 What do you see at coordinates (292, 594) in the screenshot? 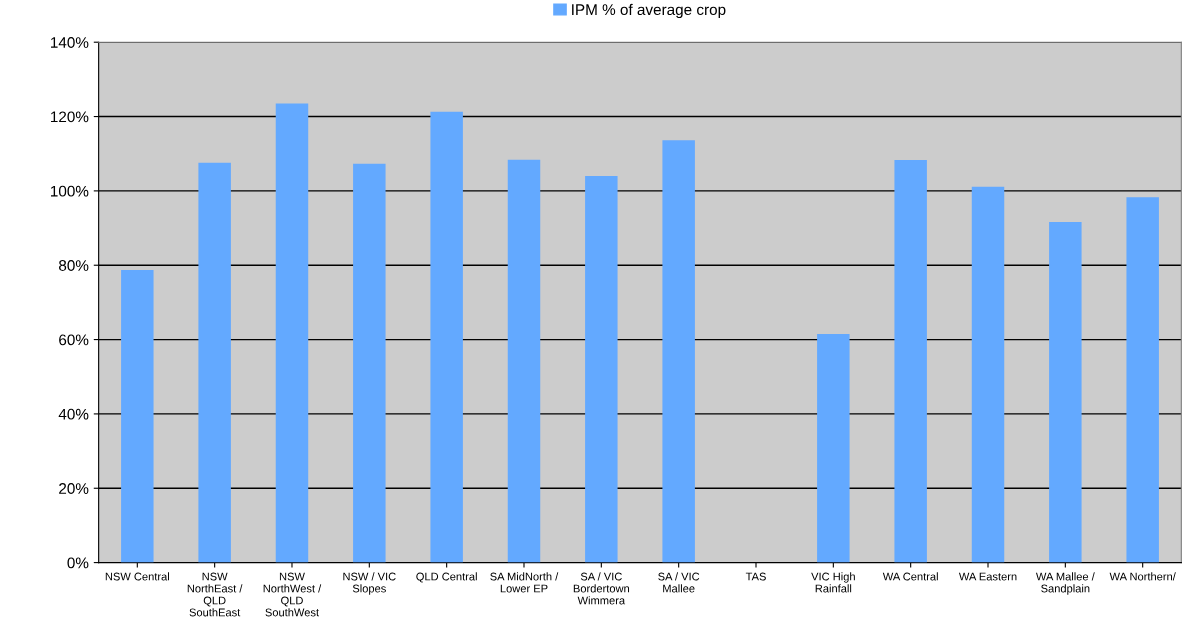
I see `x-tick-label: NSW NorthWest / QLD SouthWest` at bounding box center [292, 594].